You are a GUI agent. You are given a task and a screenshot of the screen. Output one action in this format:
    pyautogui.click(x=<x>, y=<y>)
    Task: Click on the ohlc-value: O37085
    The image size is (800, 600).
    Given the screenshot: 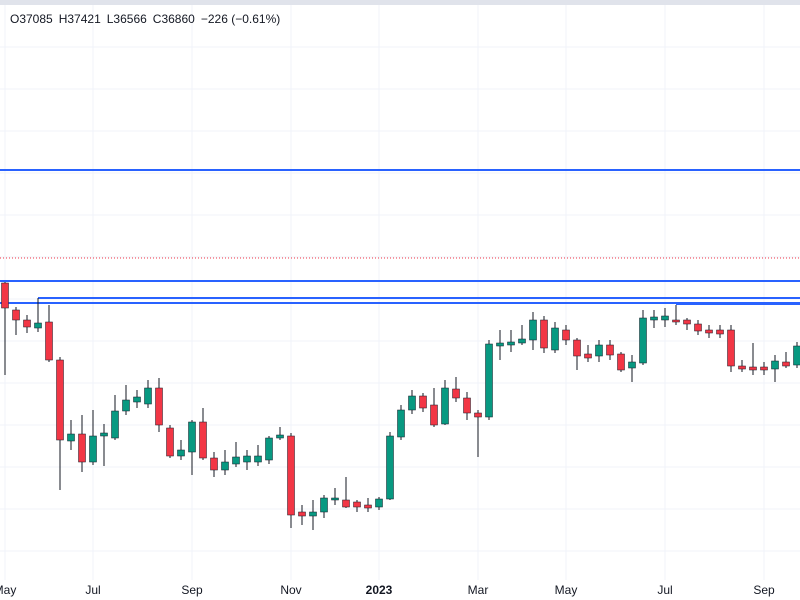 What is the action you would take?
    pyautogui.click(x=31, y=19)
    